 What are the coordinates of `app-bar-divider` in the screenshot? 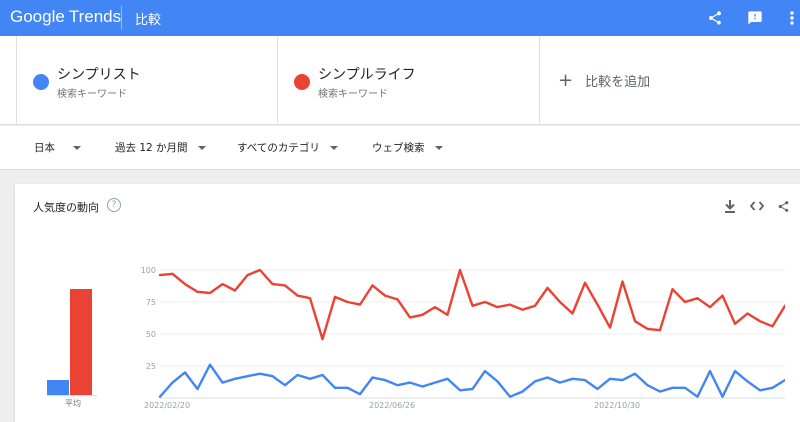 It's located at (121, 18).